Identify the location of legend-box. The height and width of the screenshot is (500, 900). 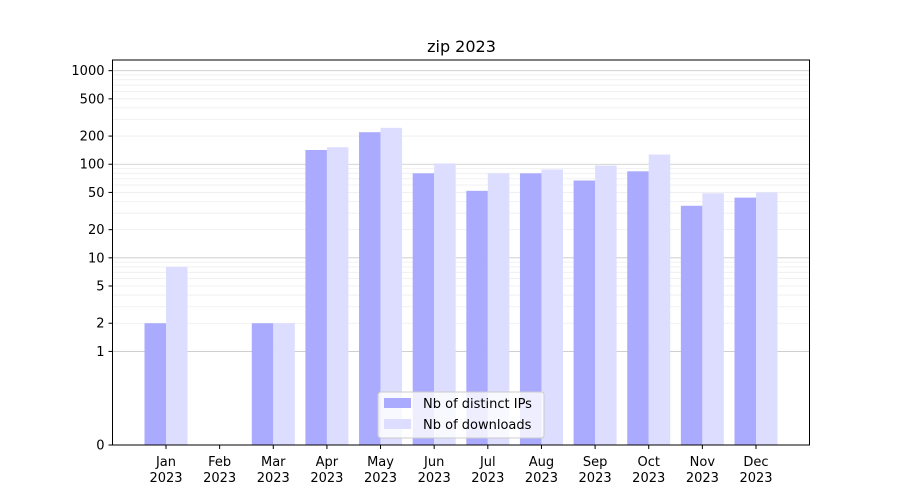
(461, 415).